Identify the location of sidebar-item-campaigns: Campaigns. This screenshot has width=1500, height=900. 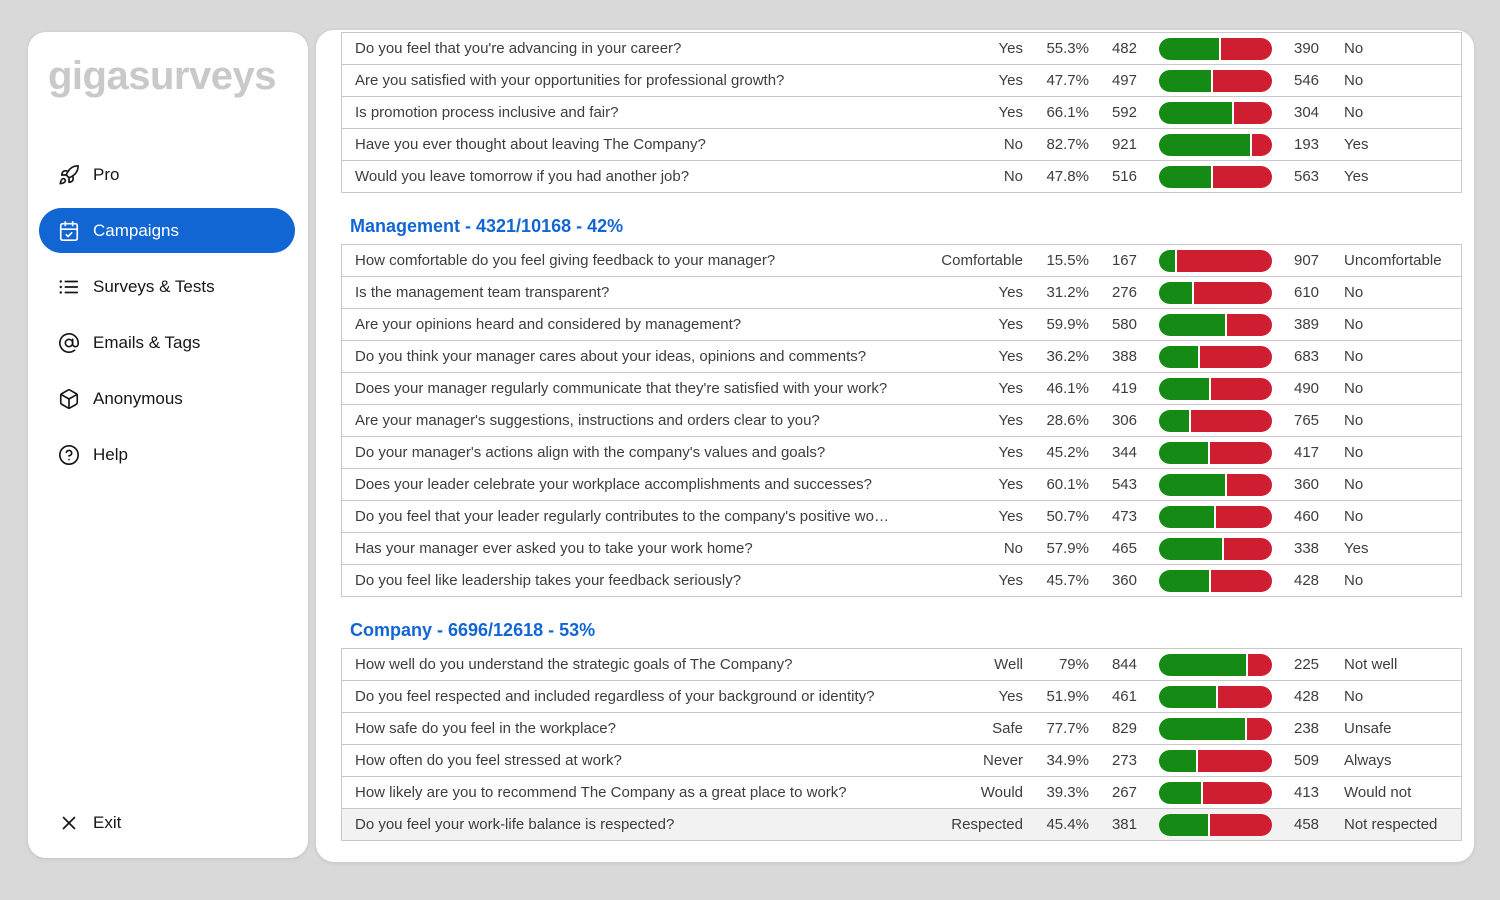
(167, 230).